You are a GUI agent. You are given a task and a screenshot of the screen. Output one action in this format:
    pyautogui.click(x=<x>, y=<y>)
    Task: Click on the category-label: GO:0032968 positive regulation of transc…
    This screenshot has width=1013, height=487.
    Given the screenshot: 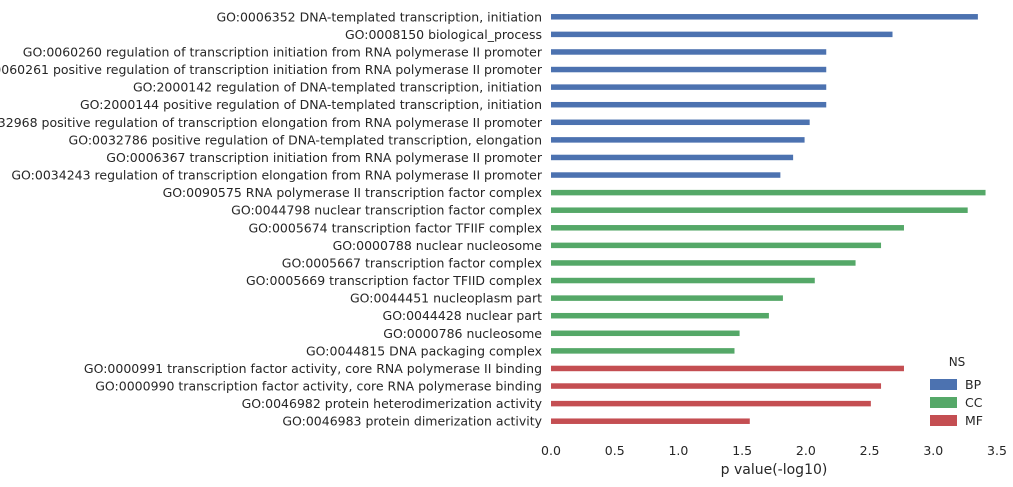 What is the action you would take?
    pyautogui.click(x=271, y=122)
    